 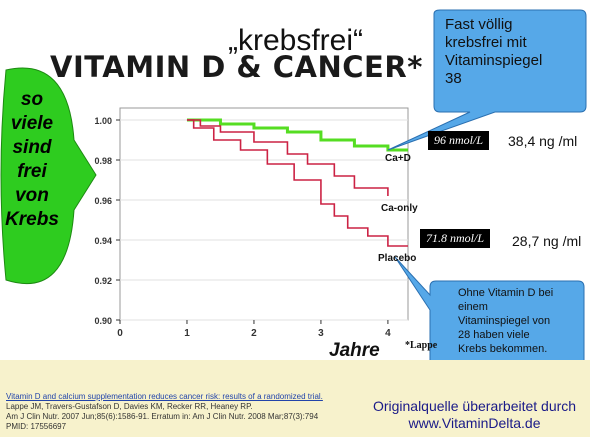 I want to click on y-tick-label: 0.90, so click(x=103, y=321).